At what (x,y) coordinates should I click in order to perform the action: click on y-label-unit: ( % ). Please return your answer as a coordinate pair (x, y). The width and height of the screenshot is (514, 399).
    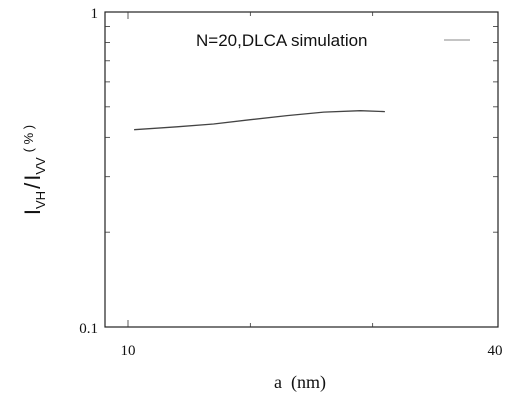
    Looking at the image, I should click on (28, 138).